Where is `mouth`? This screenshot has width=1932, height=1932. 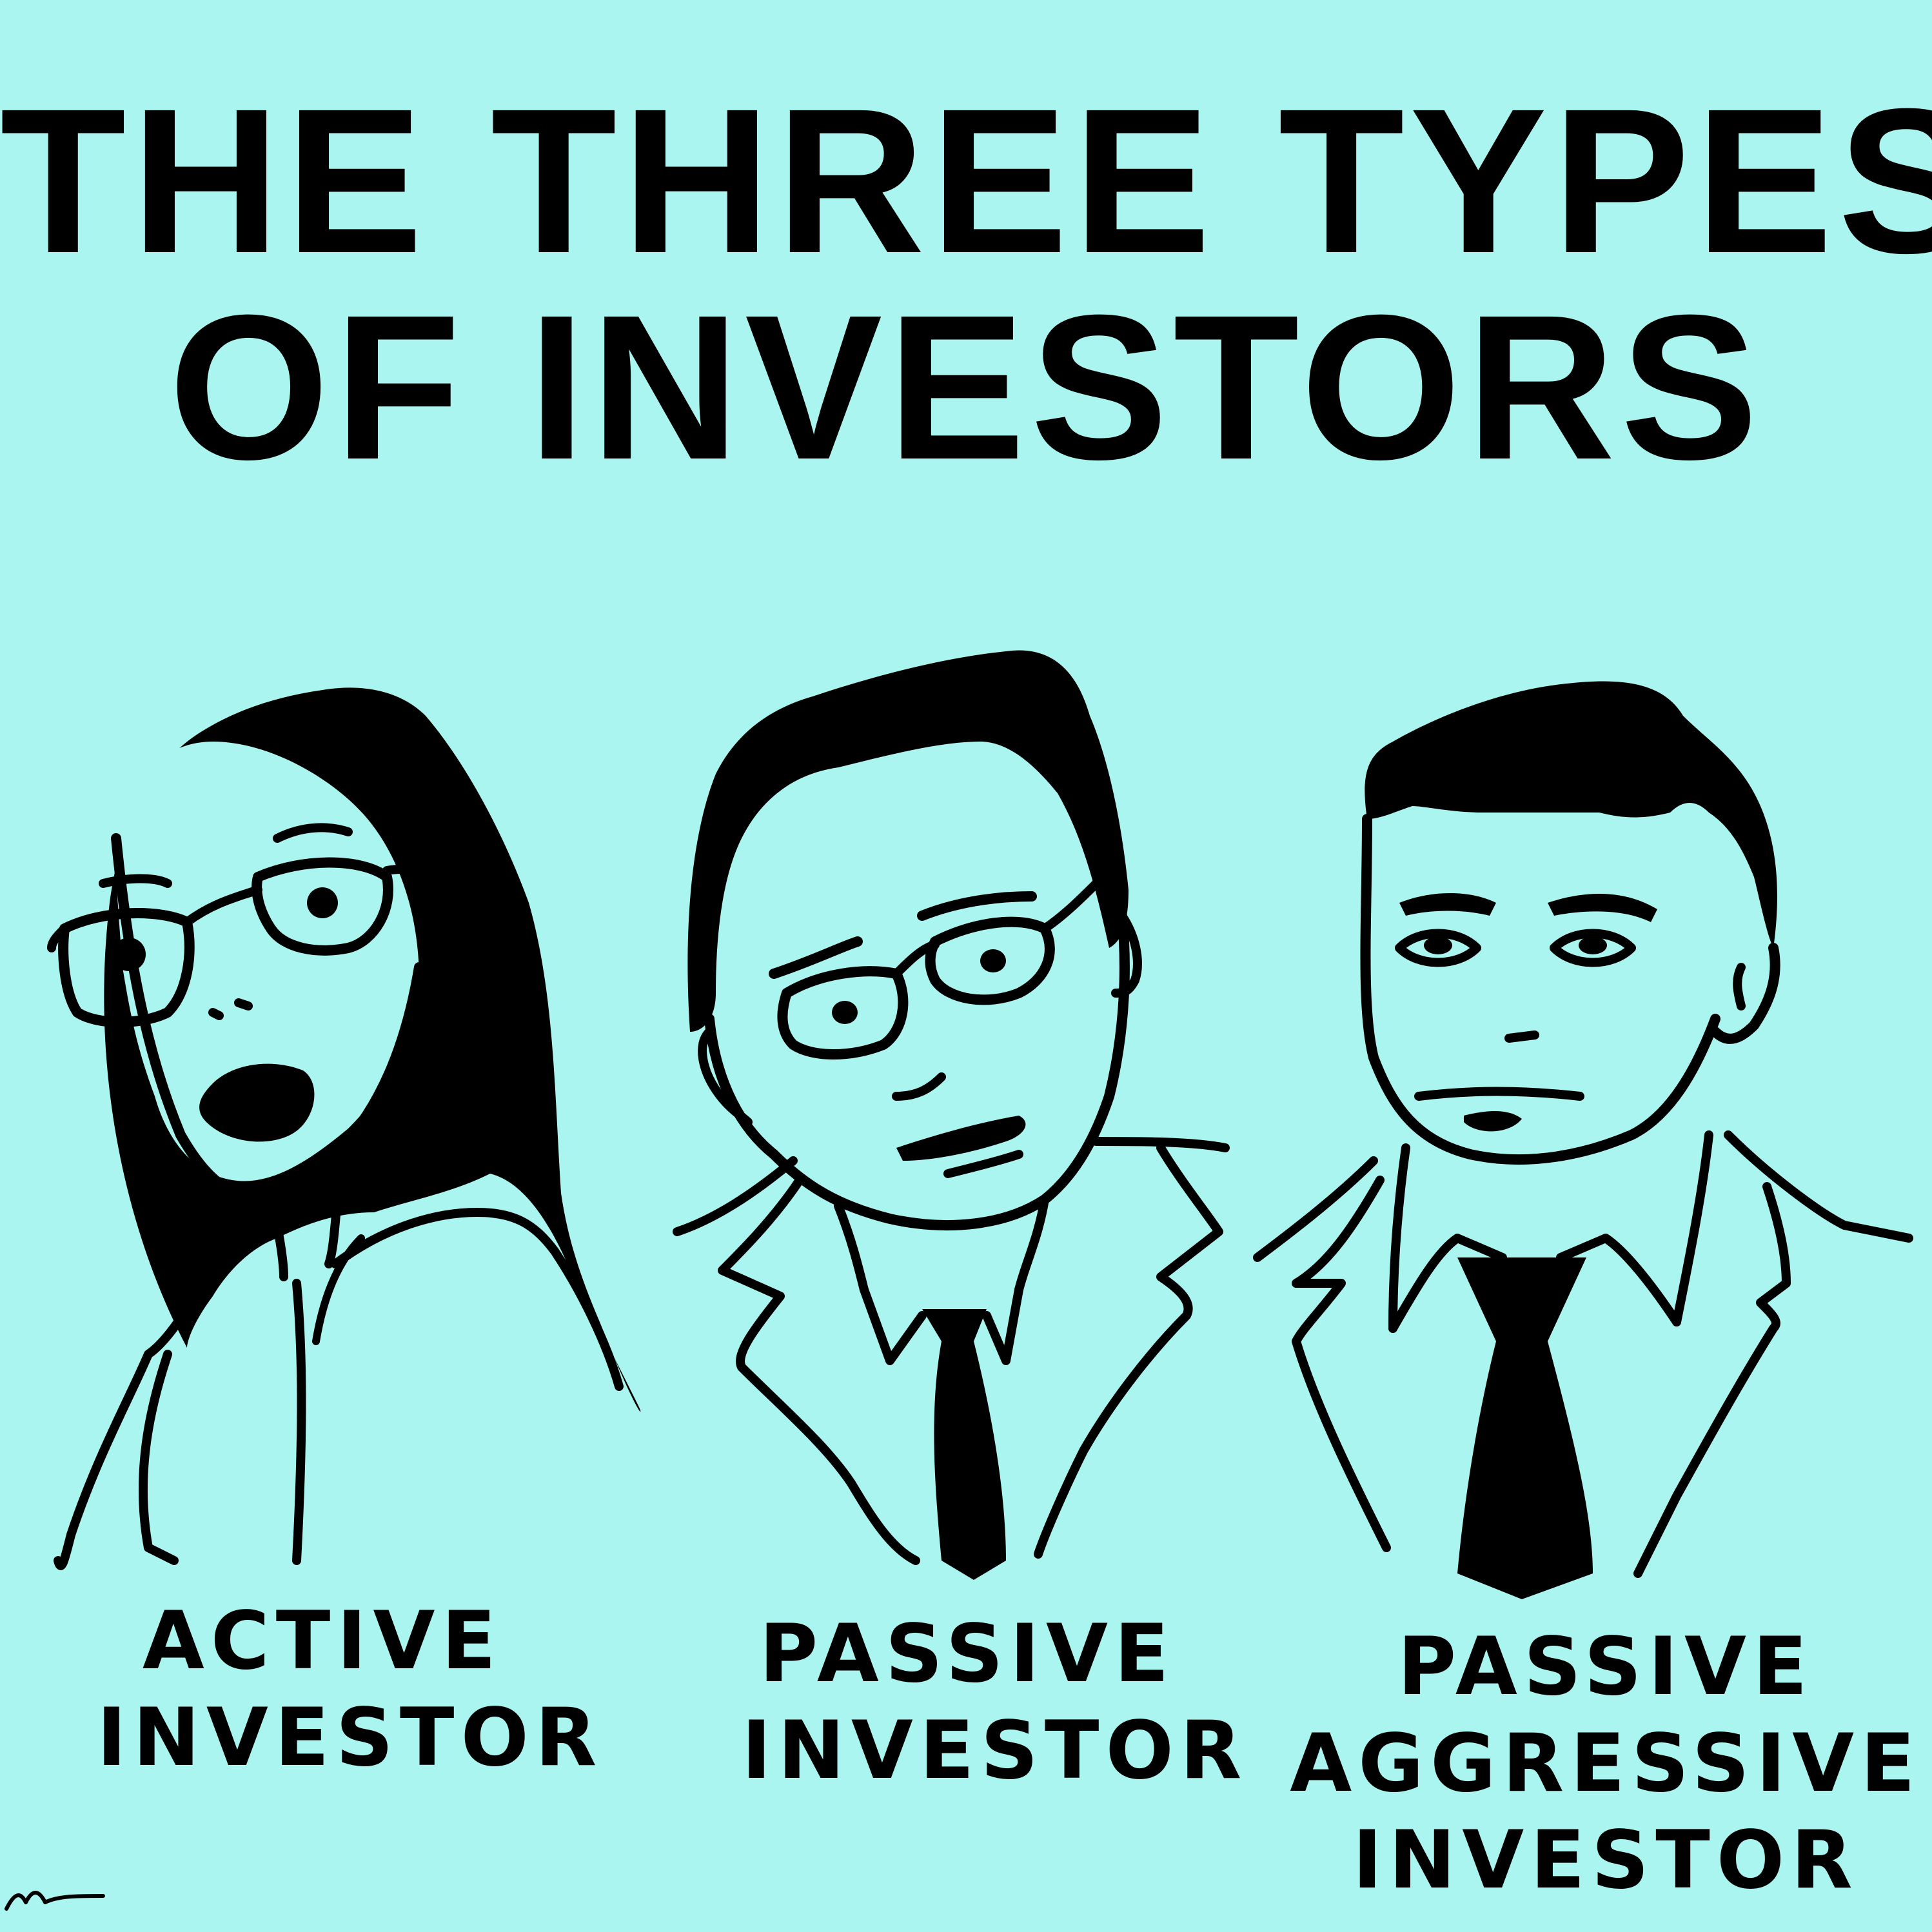 mouth is located at coordinates (1493, 1121).